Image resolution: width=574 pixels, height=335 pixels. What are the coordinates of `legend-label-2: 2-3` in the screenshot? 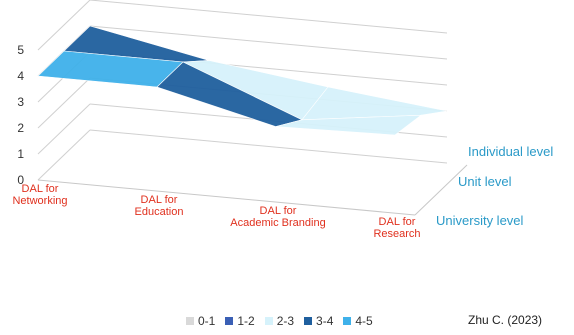 It's located at (285, 321).